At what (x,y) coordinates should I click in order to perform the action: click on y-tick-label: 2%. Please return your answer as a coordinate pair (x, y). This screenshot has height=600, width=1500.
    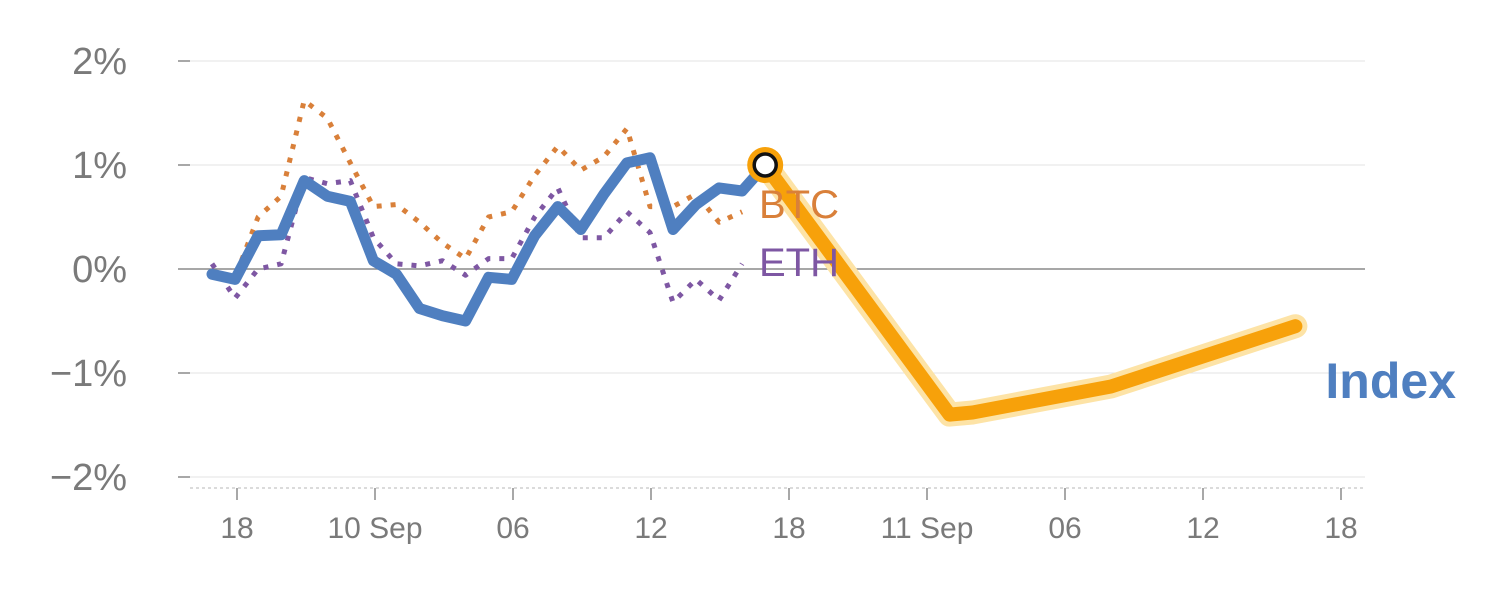
    Looking at the image, I should click on (99, 62).